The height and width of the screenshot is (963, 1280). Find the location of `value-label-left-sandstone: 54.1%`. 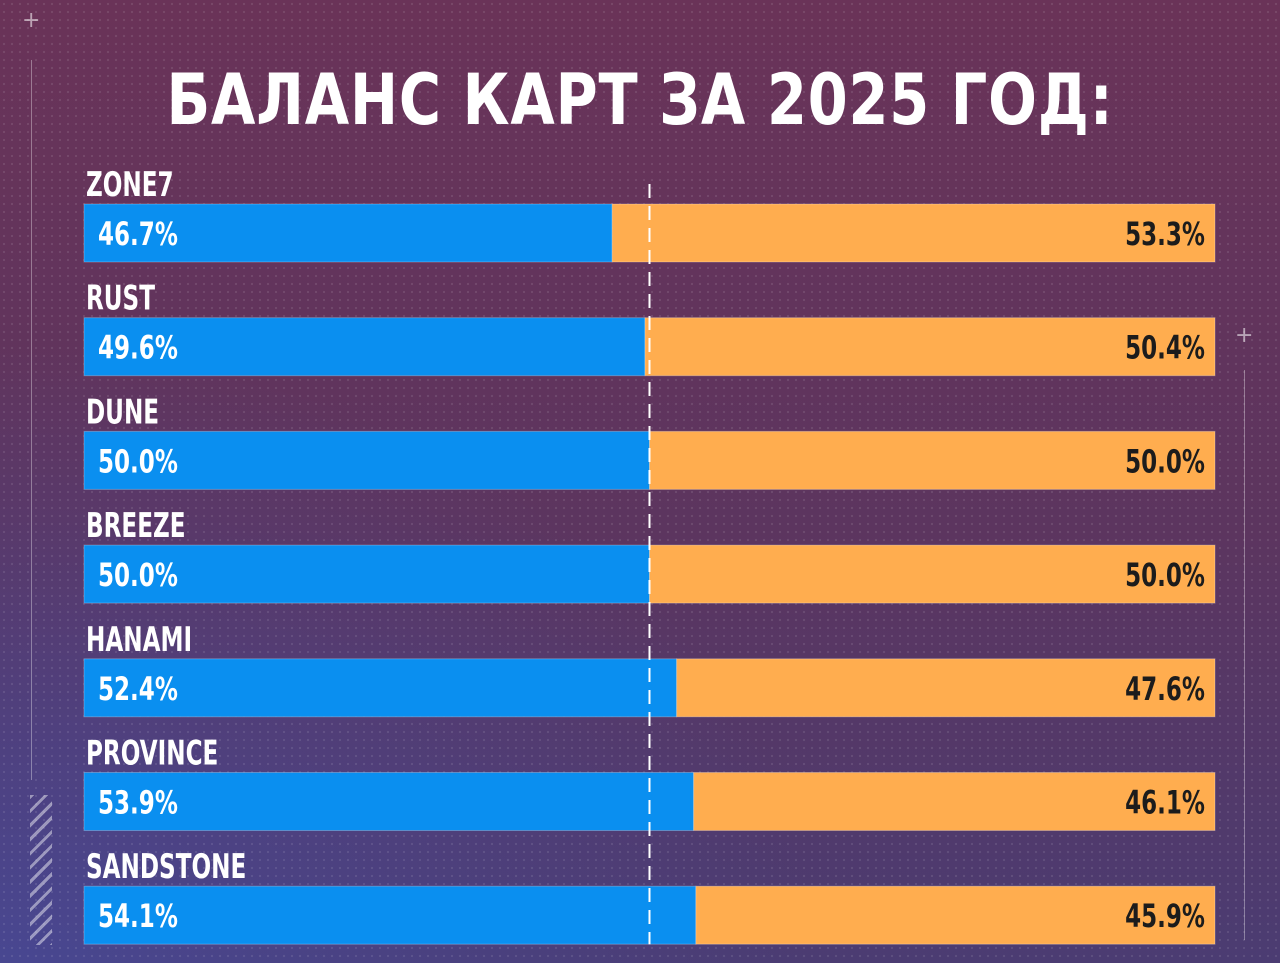

value-label-left-sandstone: 54.1% is located at coordinates (138, 916).